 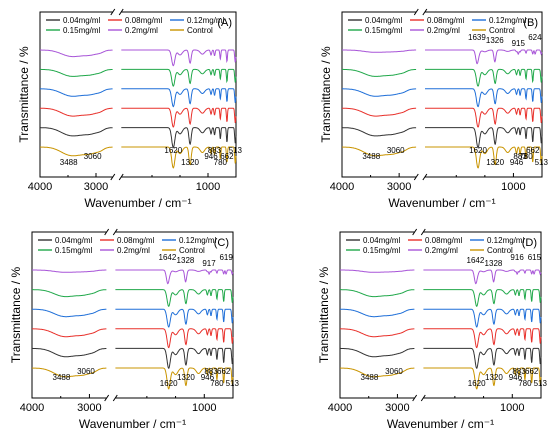 What do you see at coordinates (209, 263) in the screenshot?
I see `peak-label: 917` at bounding box center [209, 263].